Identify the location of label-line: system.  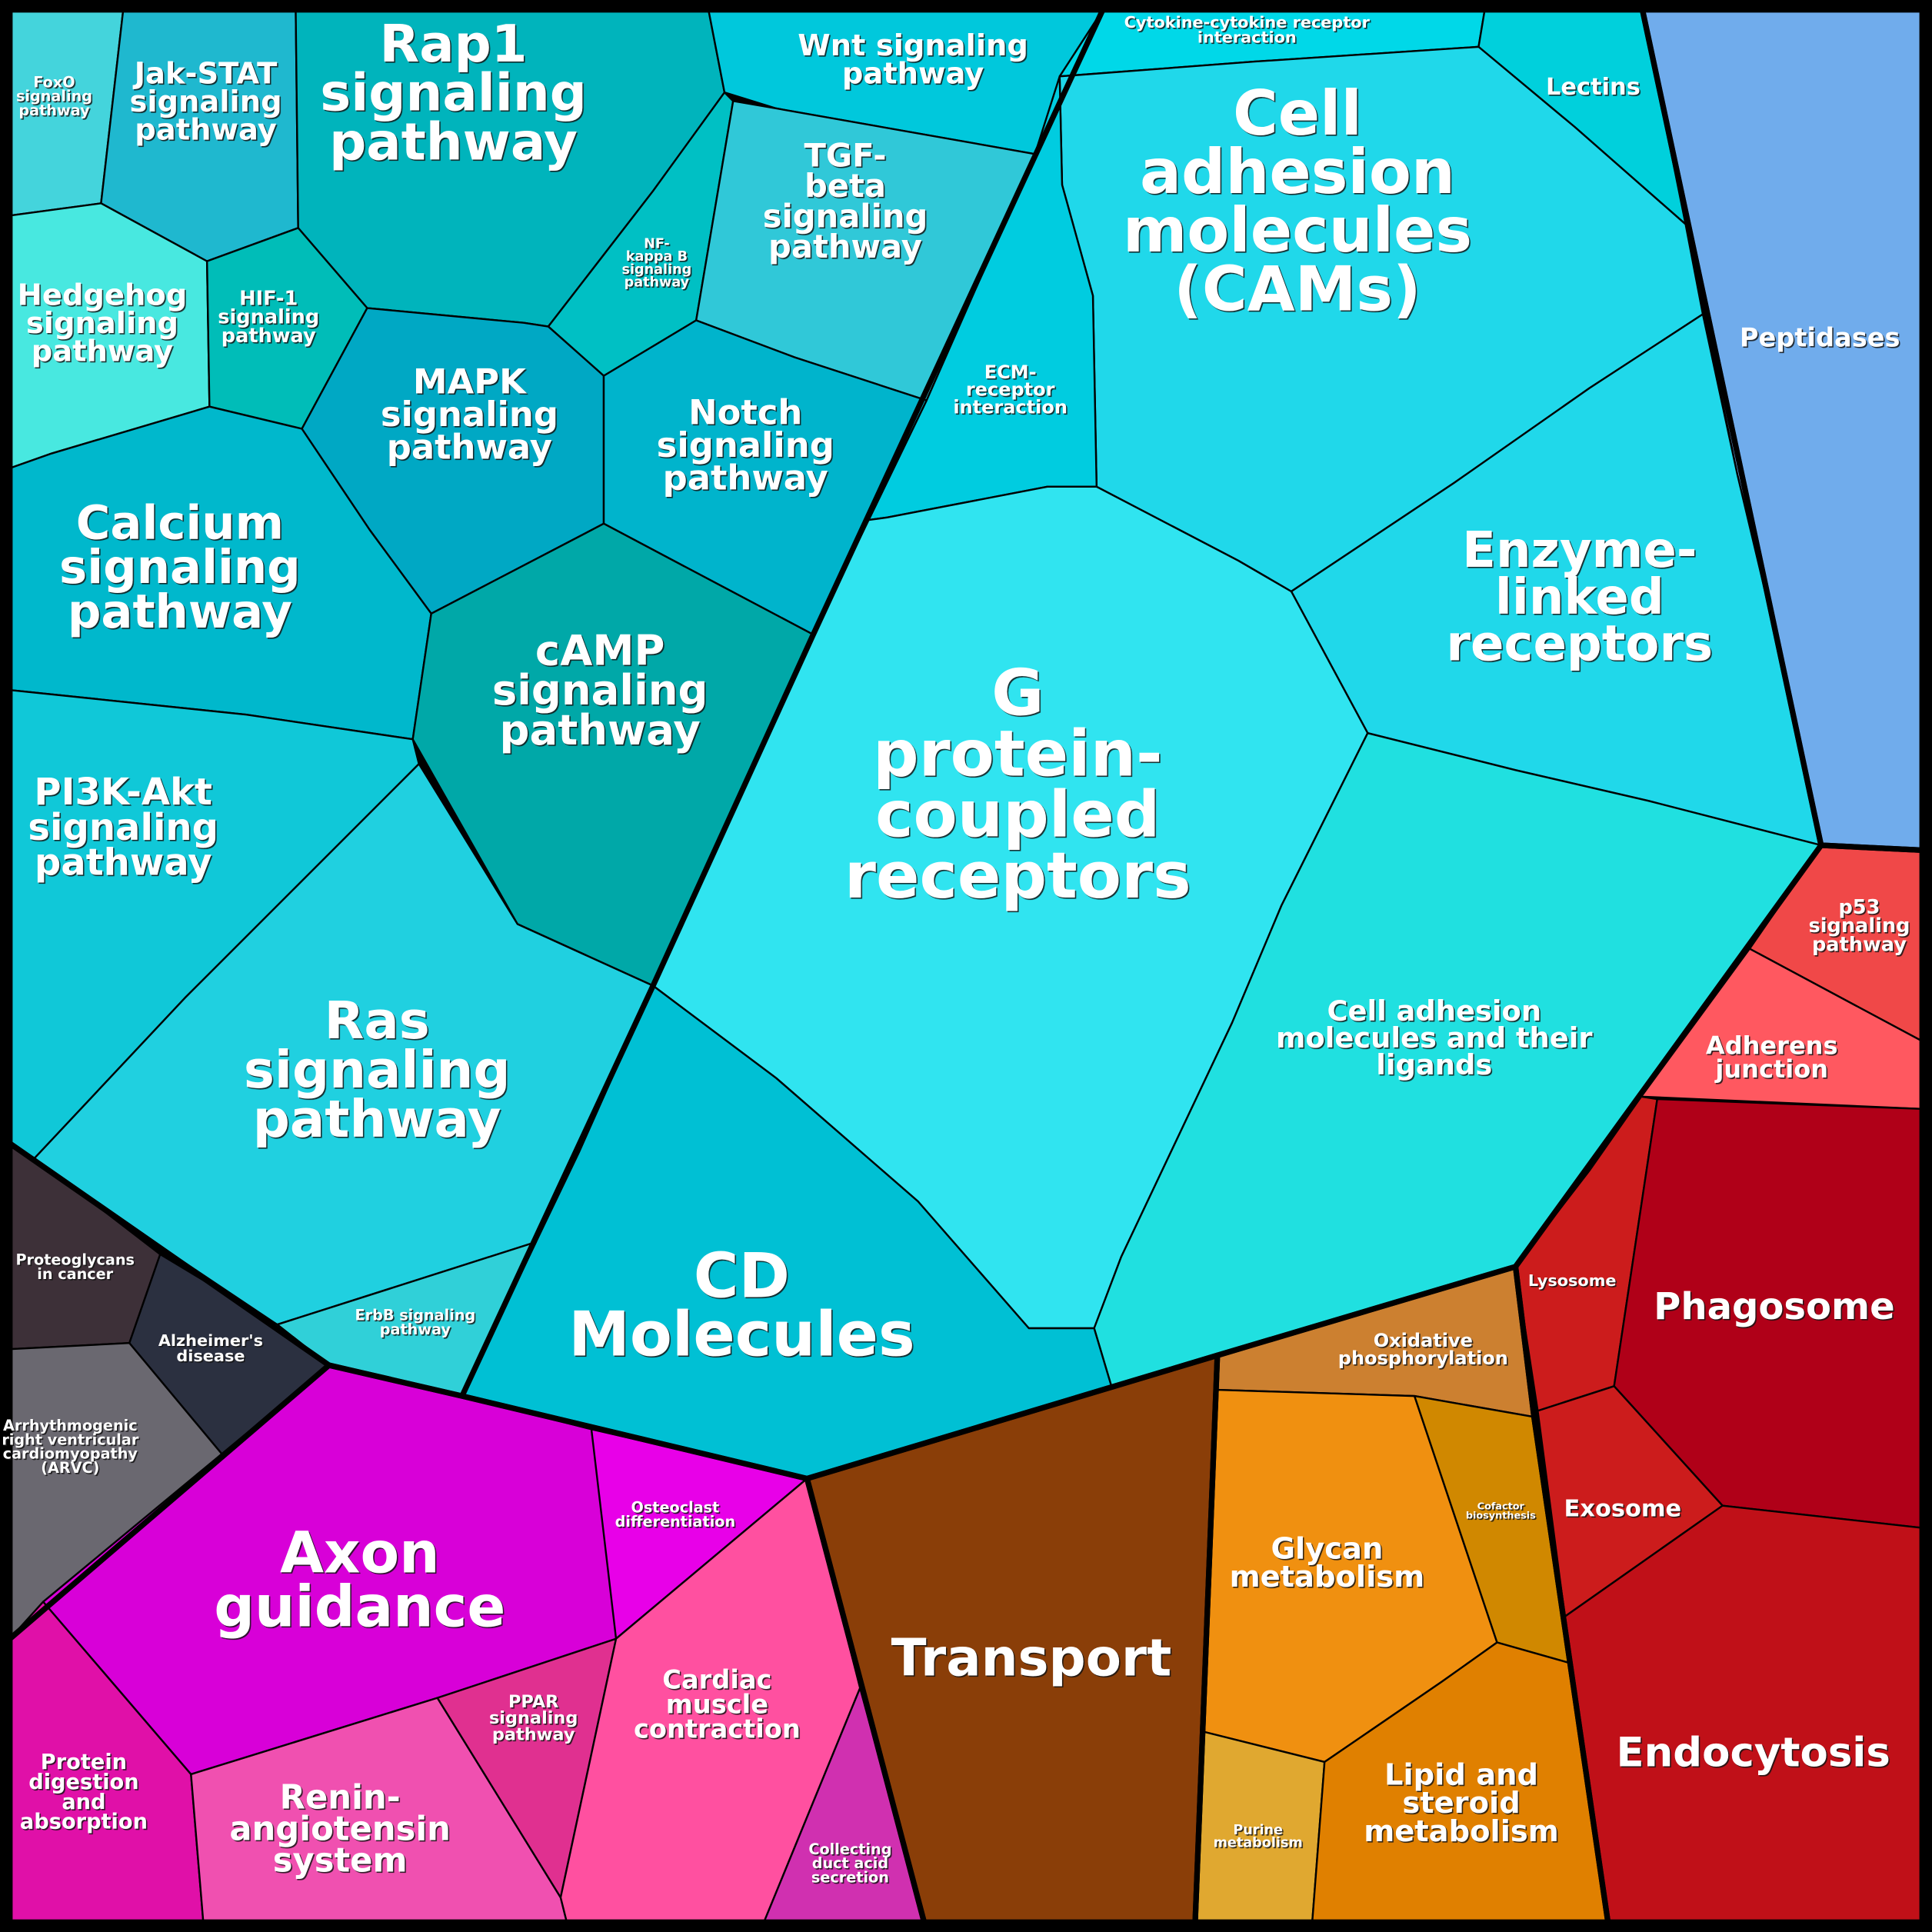
(340, 1861).